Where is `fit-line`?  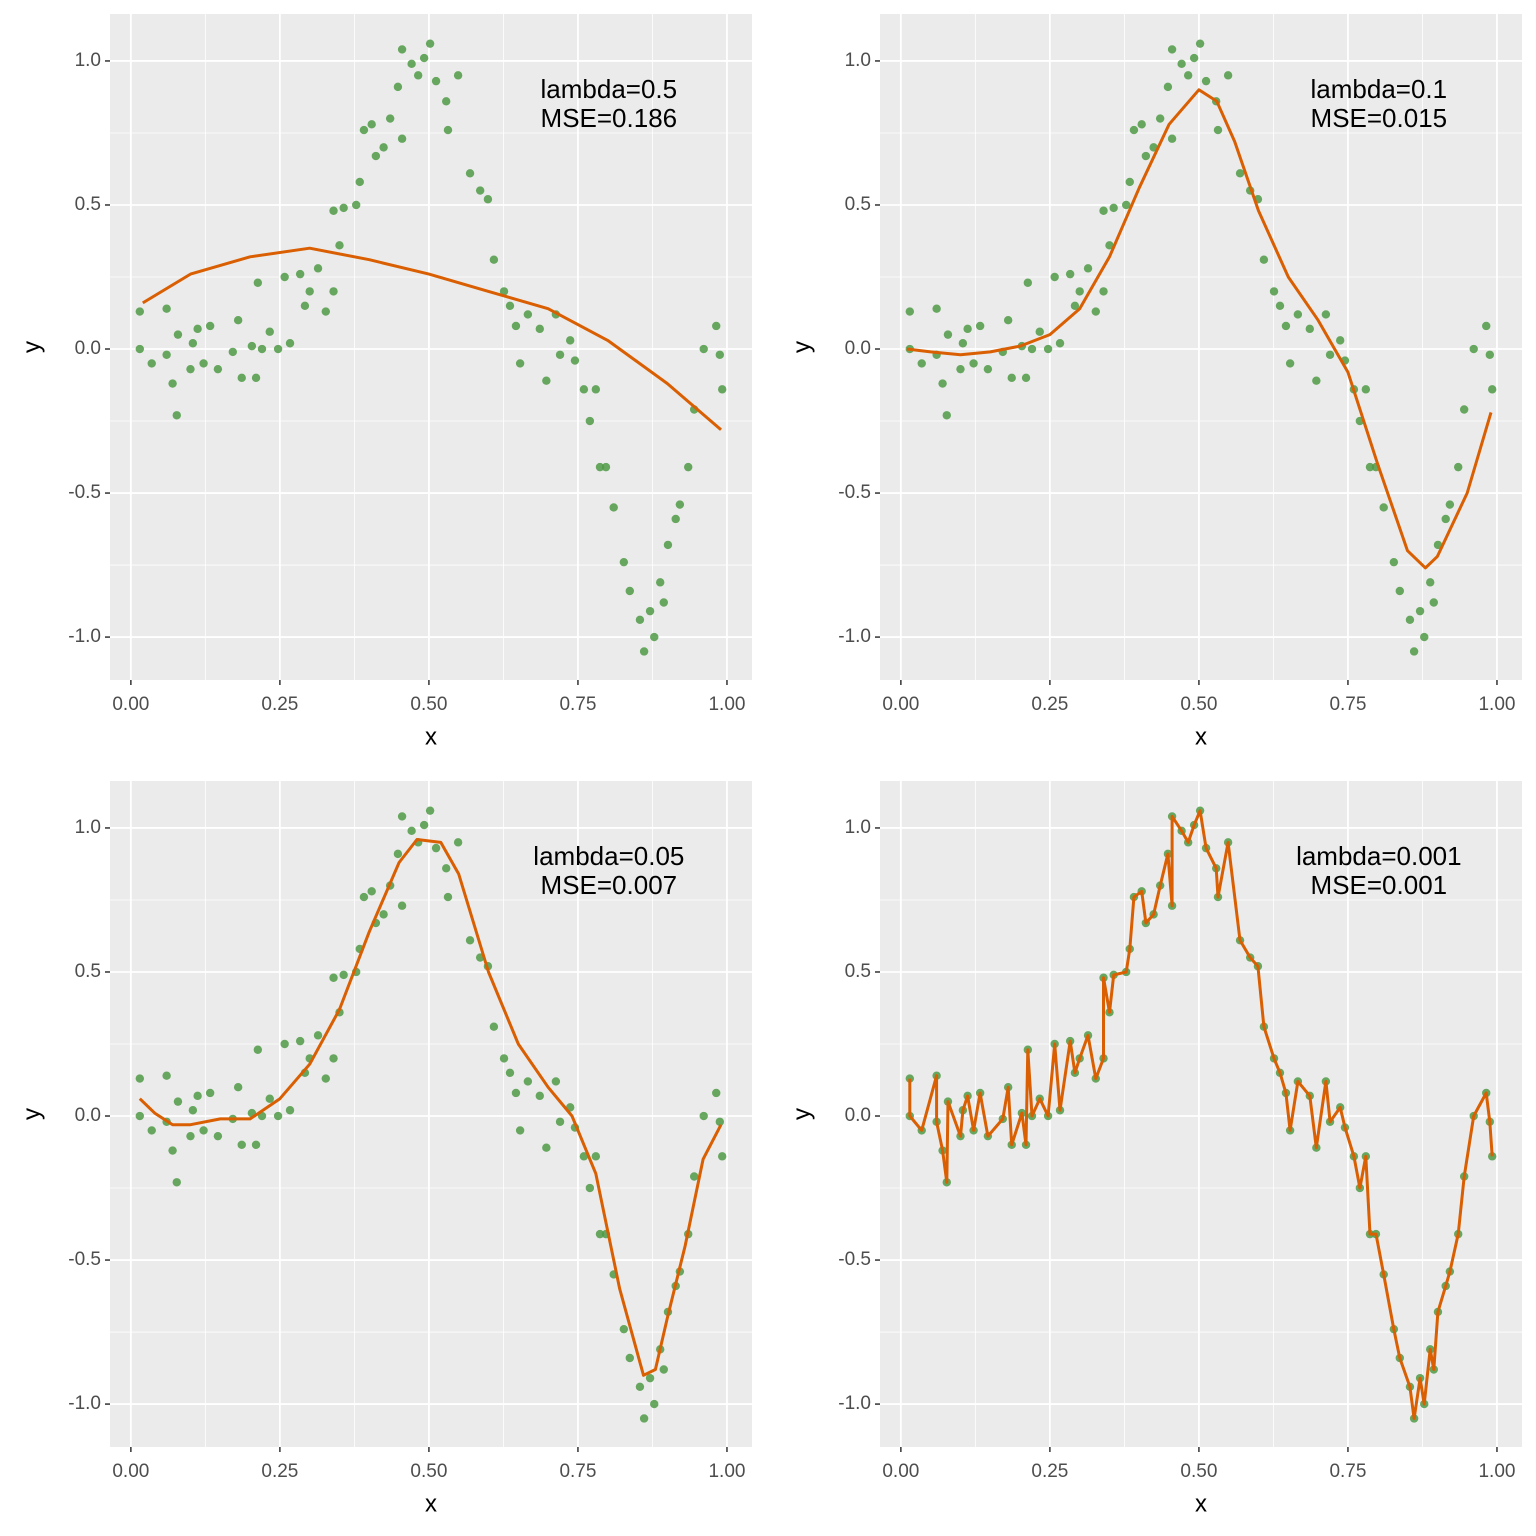
fit-line is located at coordinates (1199, 329).